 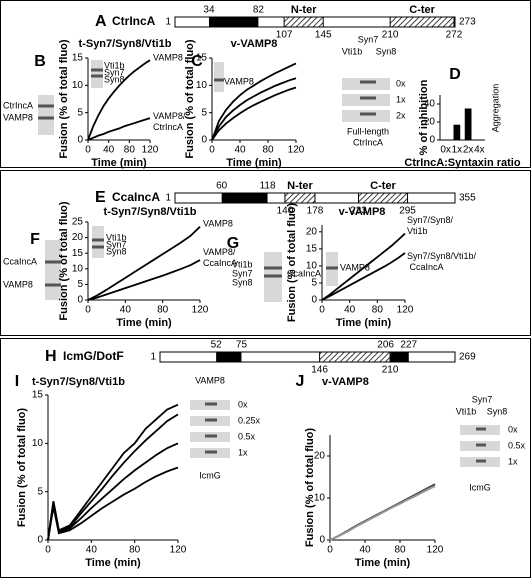 I want to click on annotation: Syn8, so click(x=242, y=282).